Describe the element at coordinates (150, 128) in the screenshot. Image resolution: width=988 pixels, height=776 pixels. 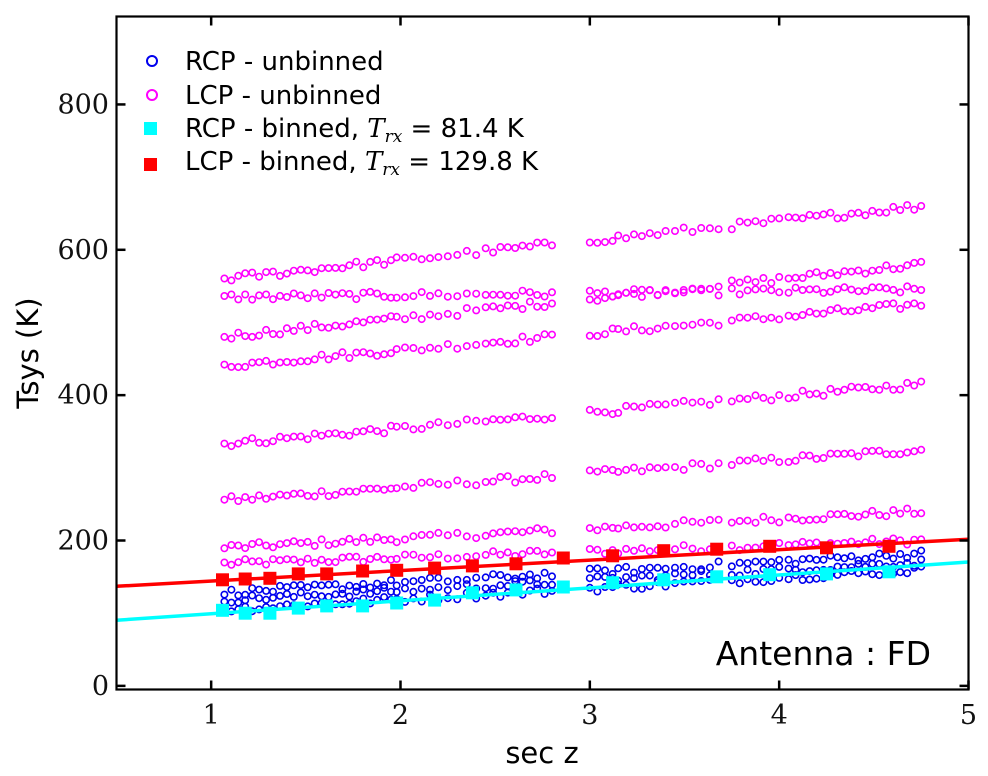
I see `legend-marker-rcp-binned` at that location.